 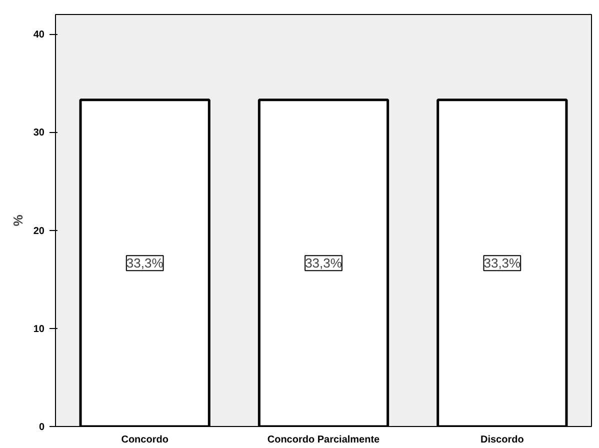 I want to click on y-tick-label: 20, so click(x=39, y=231).